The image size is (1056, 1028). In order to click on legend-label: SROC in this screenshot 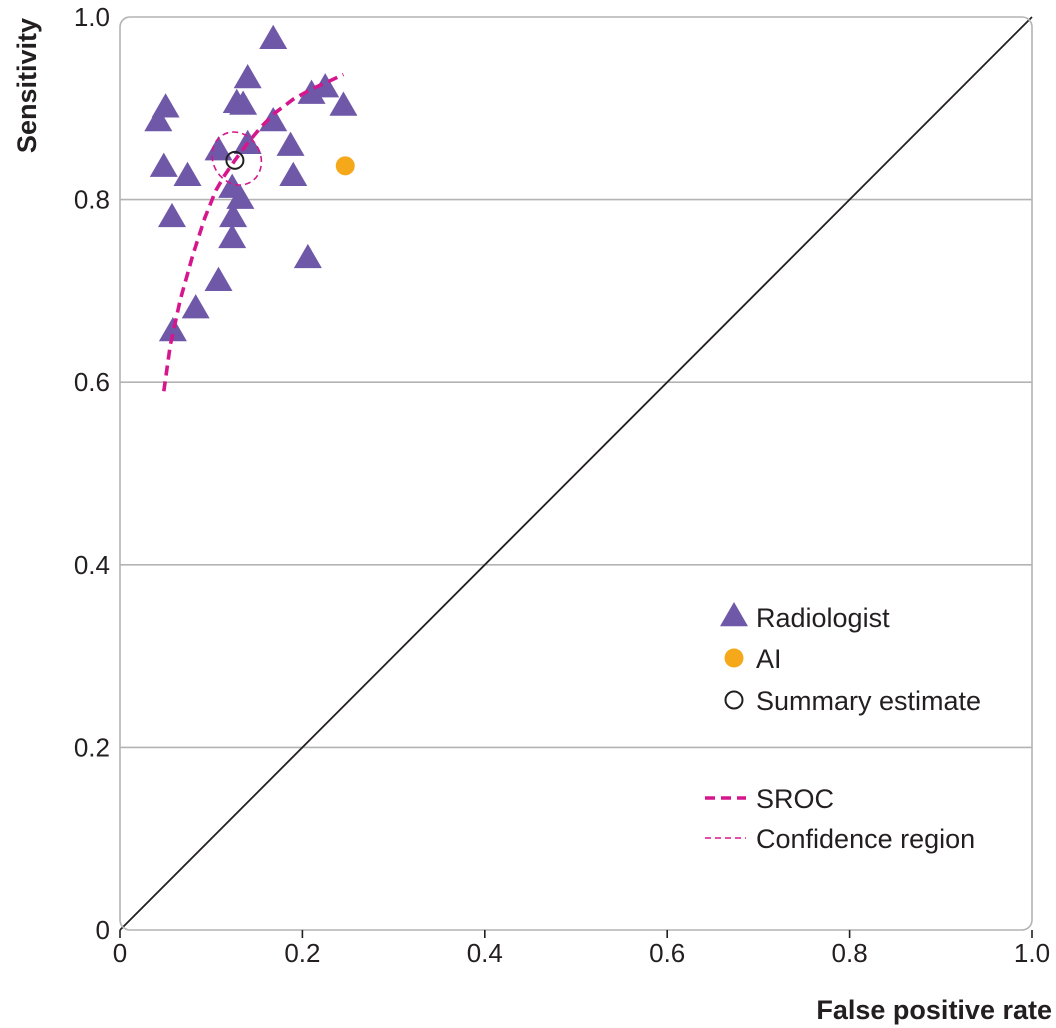, I will do `click(795, 799)`.